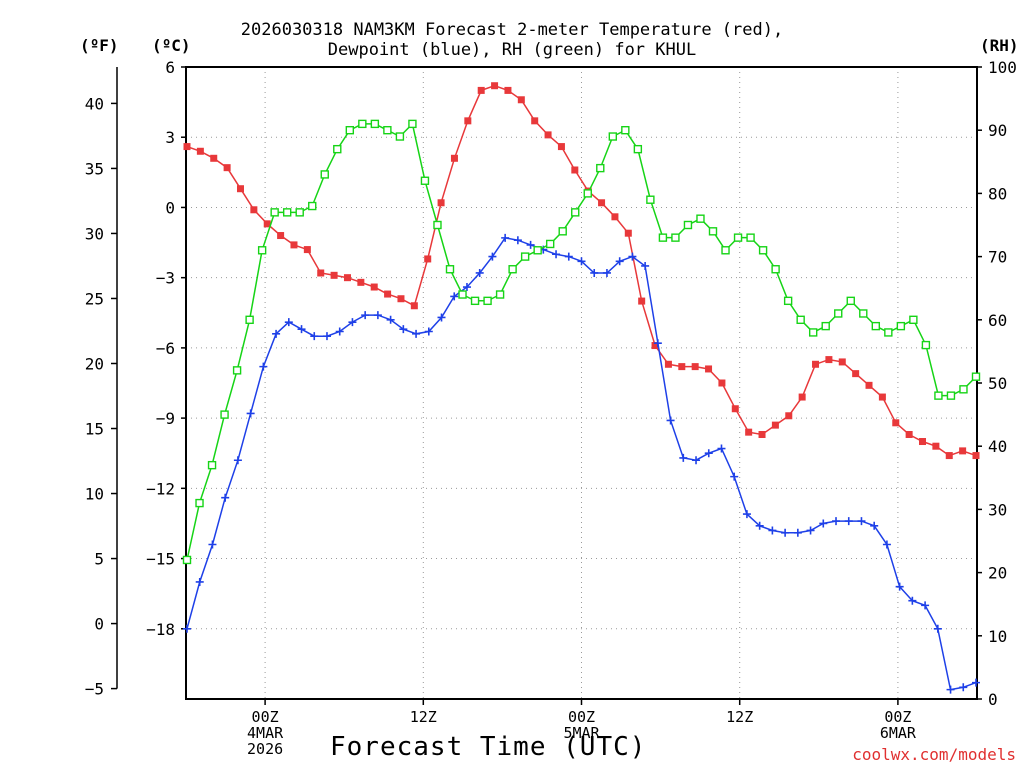 This screenshot has height=768, width=1024. I want to click on x-tick-label: 2026, so click(265, 749).